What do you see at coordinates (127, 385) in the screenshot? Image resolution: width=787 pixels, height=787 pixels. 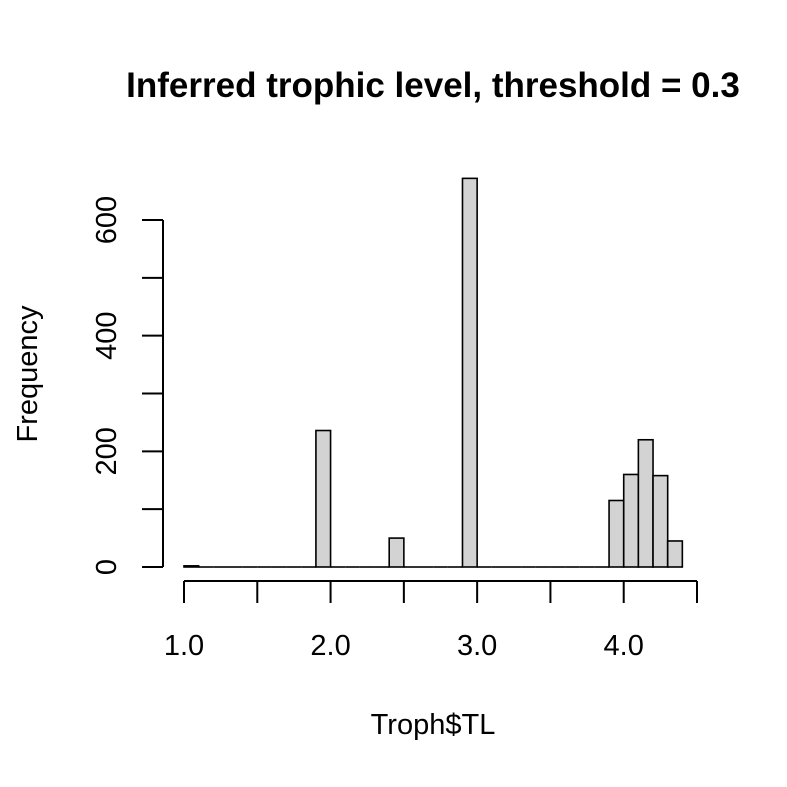 I see `y-axis: 0 200 400 600` at bounding box center [127, 385].